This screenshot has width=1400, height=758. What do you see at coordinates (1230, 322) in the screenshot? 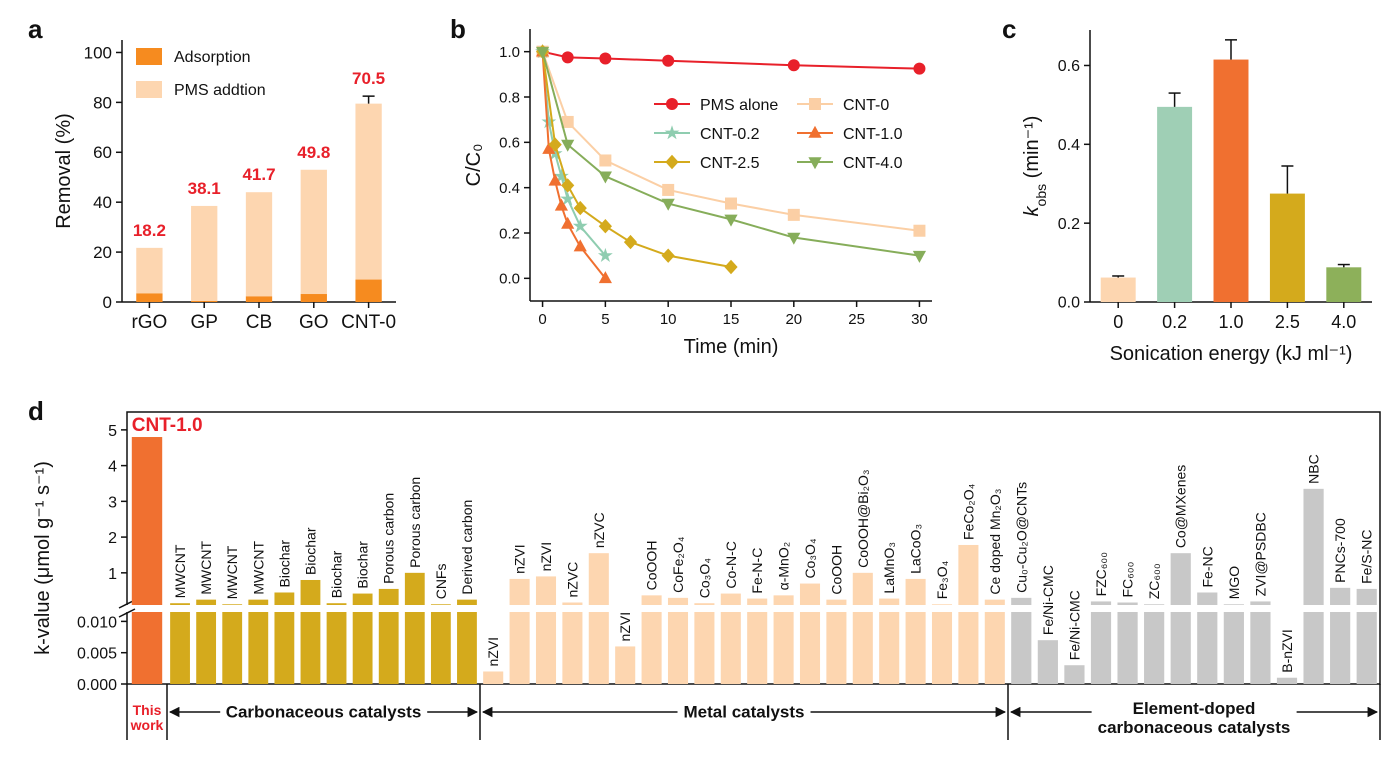
I see `x-tick-label: 1.0` at bounding box center [1230, 322].